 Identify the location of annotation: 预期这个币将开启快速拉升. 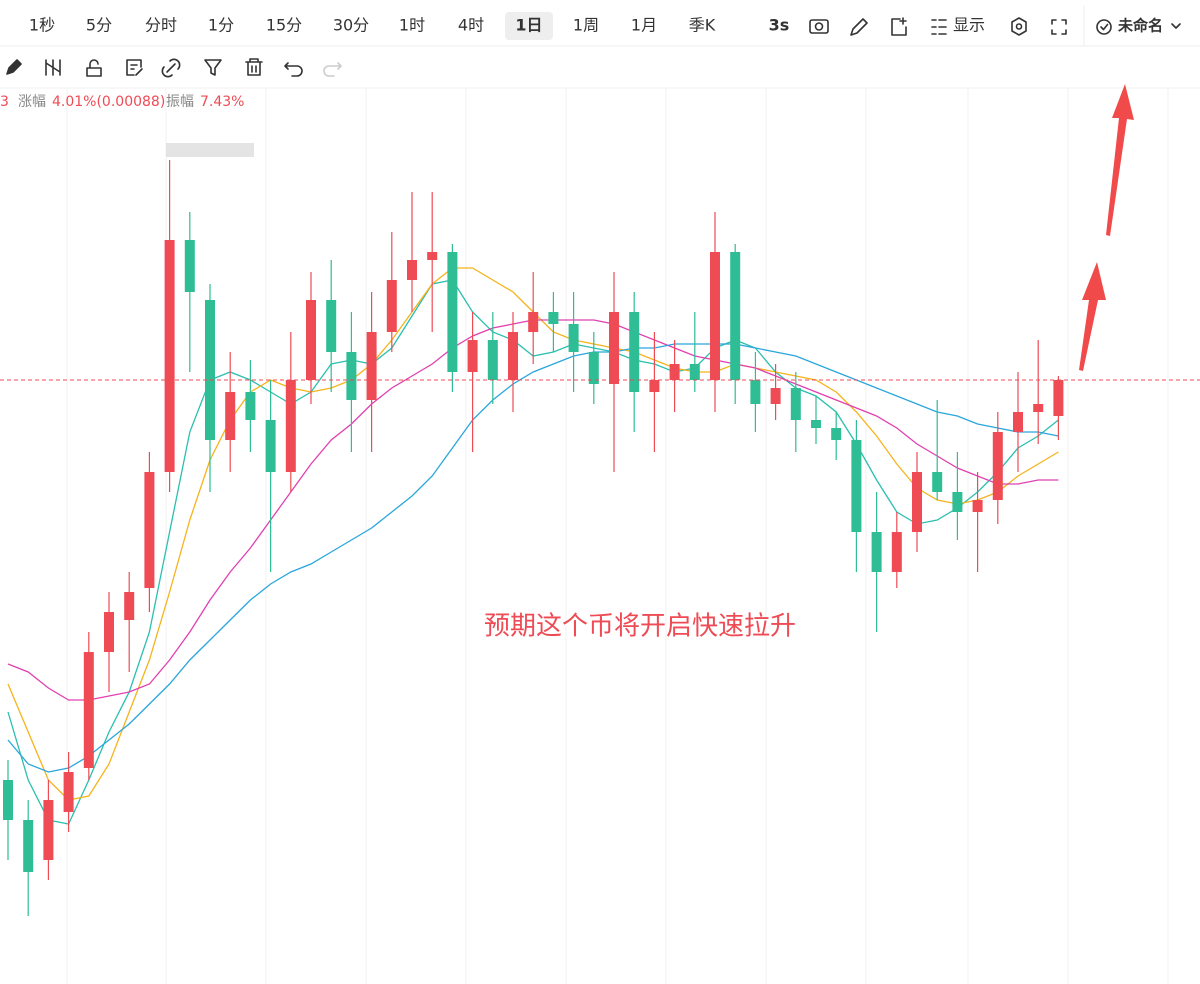
(640, 627).